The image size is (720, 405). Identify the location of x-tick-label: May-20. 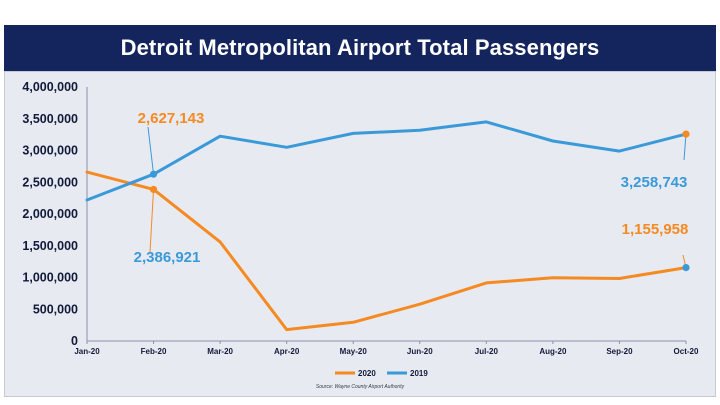
(354, 351).